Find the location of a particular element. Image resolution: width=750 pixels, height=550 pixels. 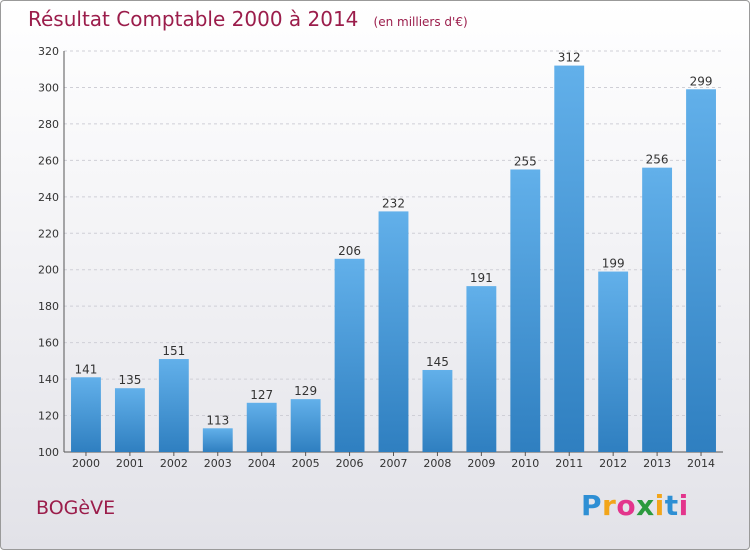

y-tick-label: 300 is located at coordinates (48, 87).